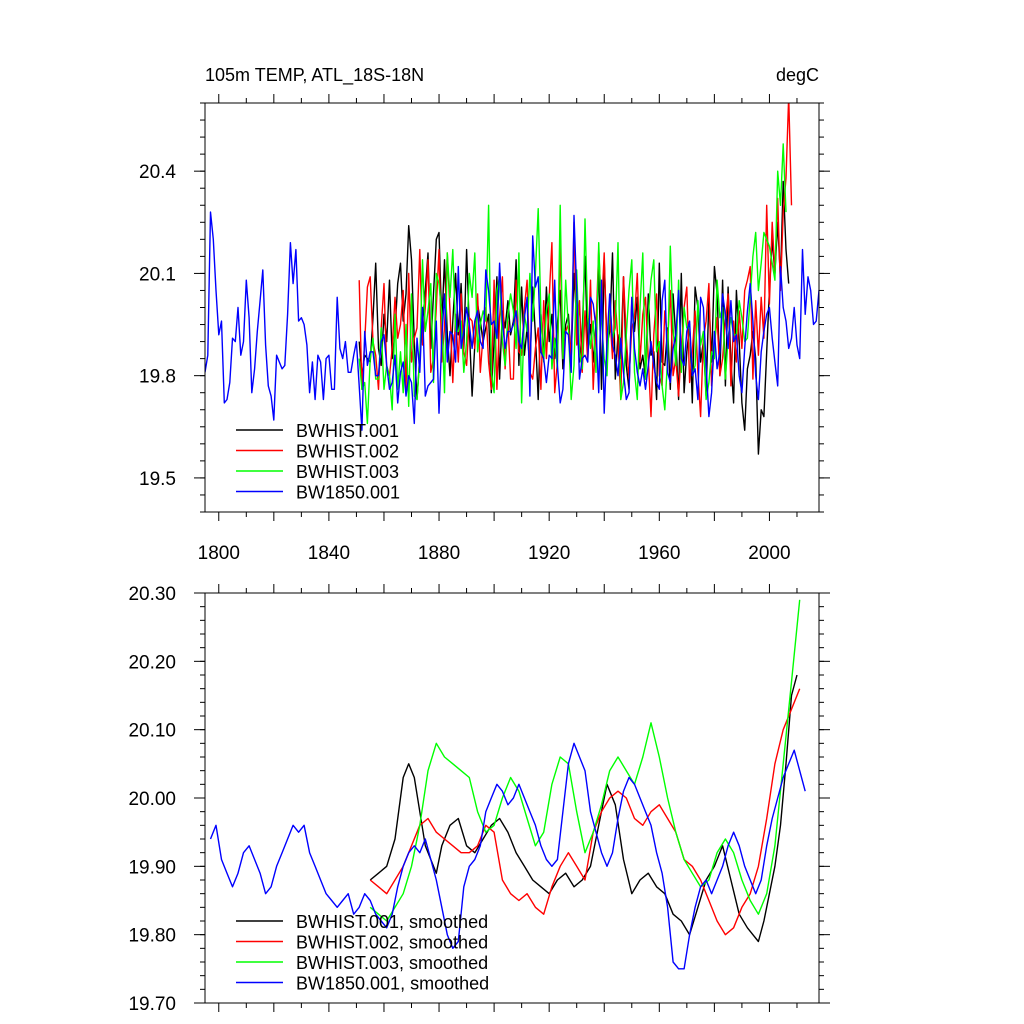  I want to click on y-tick-label: 19.90, so click(152, 867).